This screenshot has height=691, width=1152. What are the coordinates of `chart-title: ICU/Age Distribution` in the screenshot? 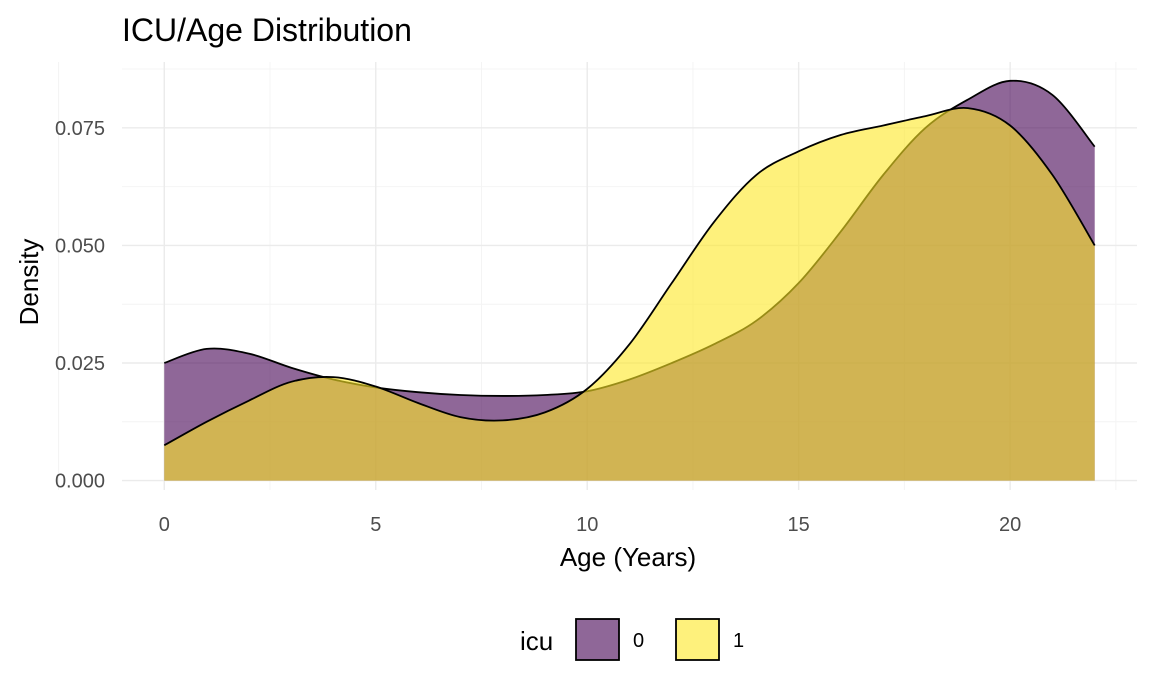 It's located at (267, 30).